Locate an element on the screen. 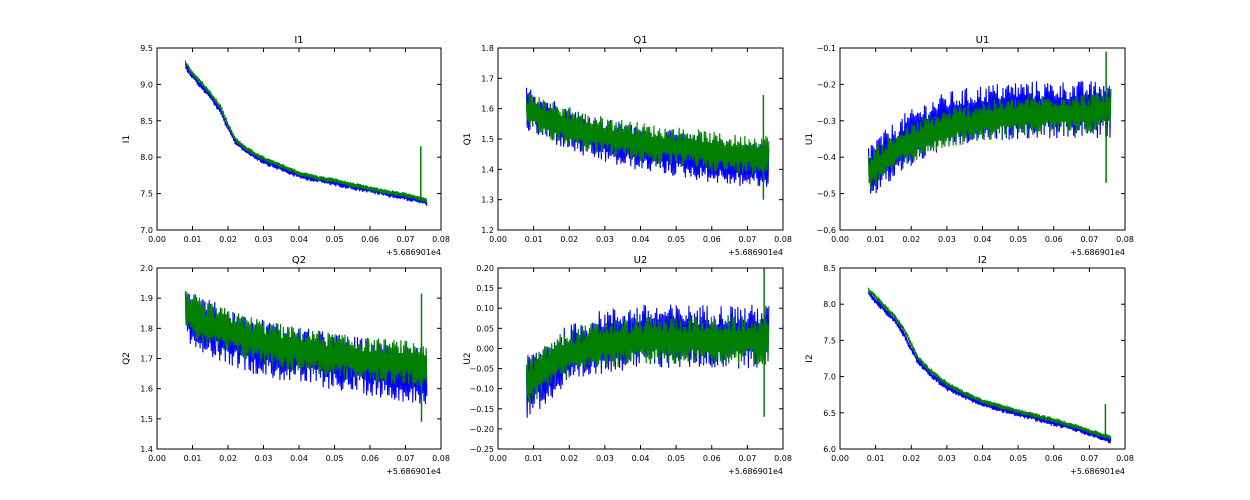 This screenshot has height=500, width=1250. y-axis-label: I2 is located at coordinates (810, 358).